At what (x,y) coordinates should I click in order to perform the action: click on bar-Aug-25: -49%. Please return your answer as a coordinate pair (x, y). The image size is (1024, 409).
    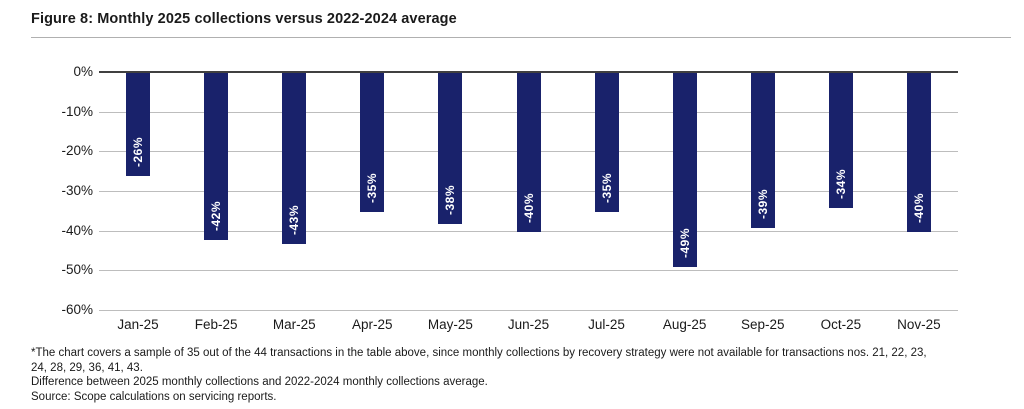
    Looking at the image, I should click on (684, 170).